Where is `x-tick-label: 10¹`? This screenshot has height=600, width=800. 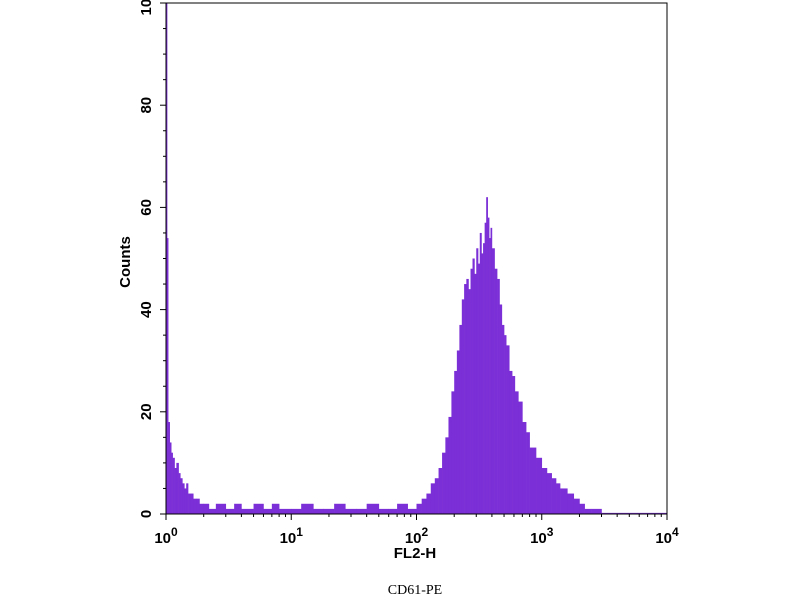 x-tick-label: 10¹ is located at coordinates (292, 536).